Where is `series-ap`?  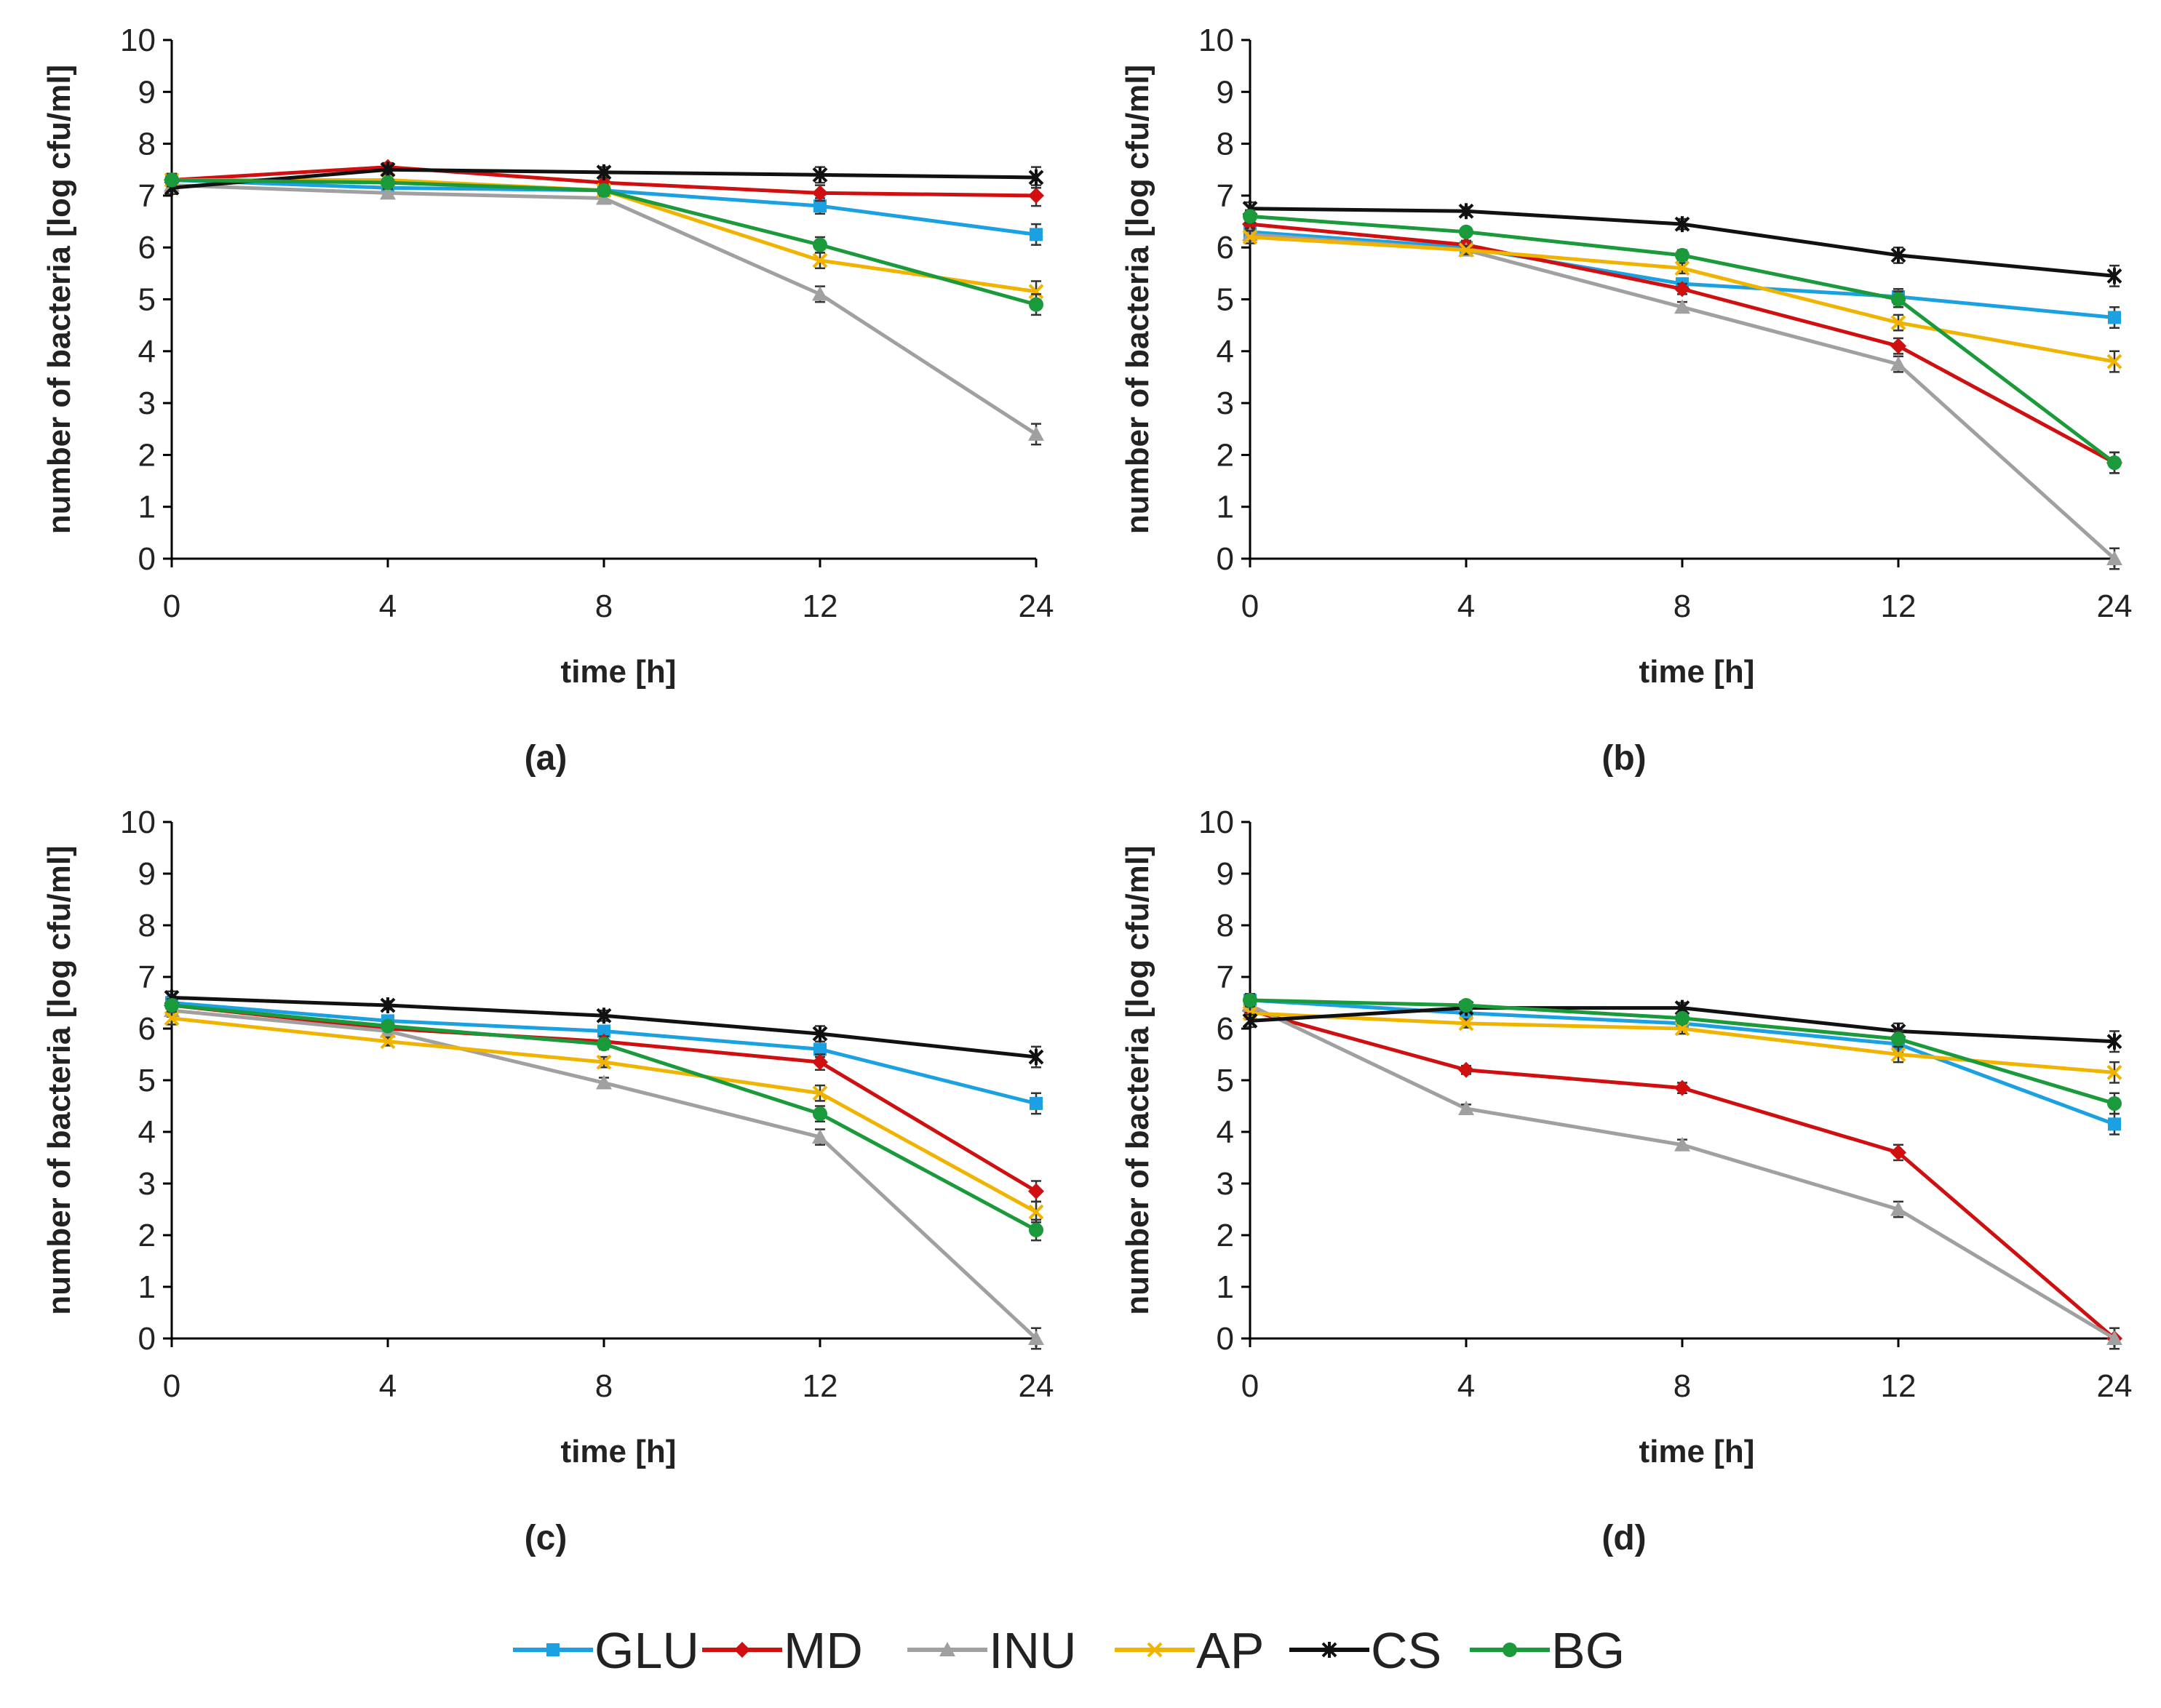 series-ap is located at coordinates (604, 1117).